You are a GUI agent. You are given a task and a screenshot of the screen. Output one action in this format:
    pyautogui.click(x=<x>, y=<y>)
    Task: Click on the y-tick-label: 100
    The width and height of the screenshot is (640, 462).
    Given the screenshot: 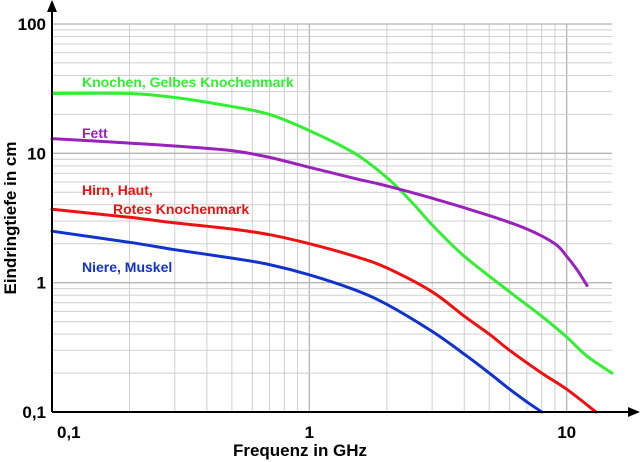 What is the action you would take?
    pyautogui.click(x=32, y=24)
    